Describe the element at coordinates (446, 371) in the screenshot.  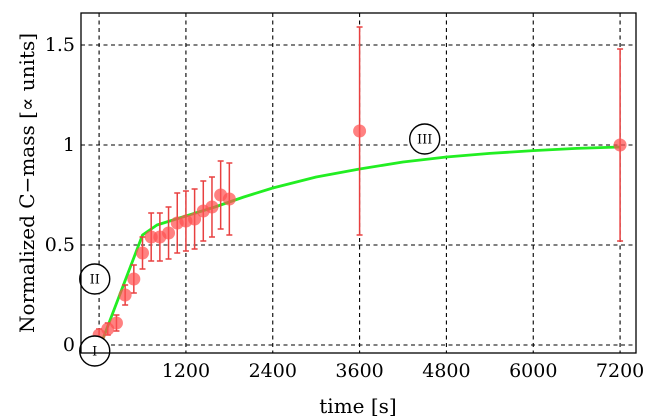
I see `x-tick-label: 4800` at that location.